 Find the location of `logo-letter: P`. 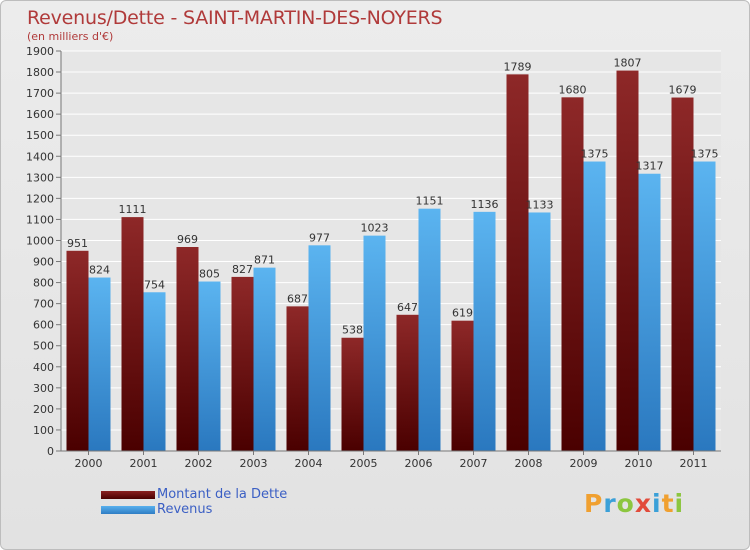

logo-letter: P is located at coordinates (594, 503).